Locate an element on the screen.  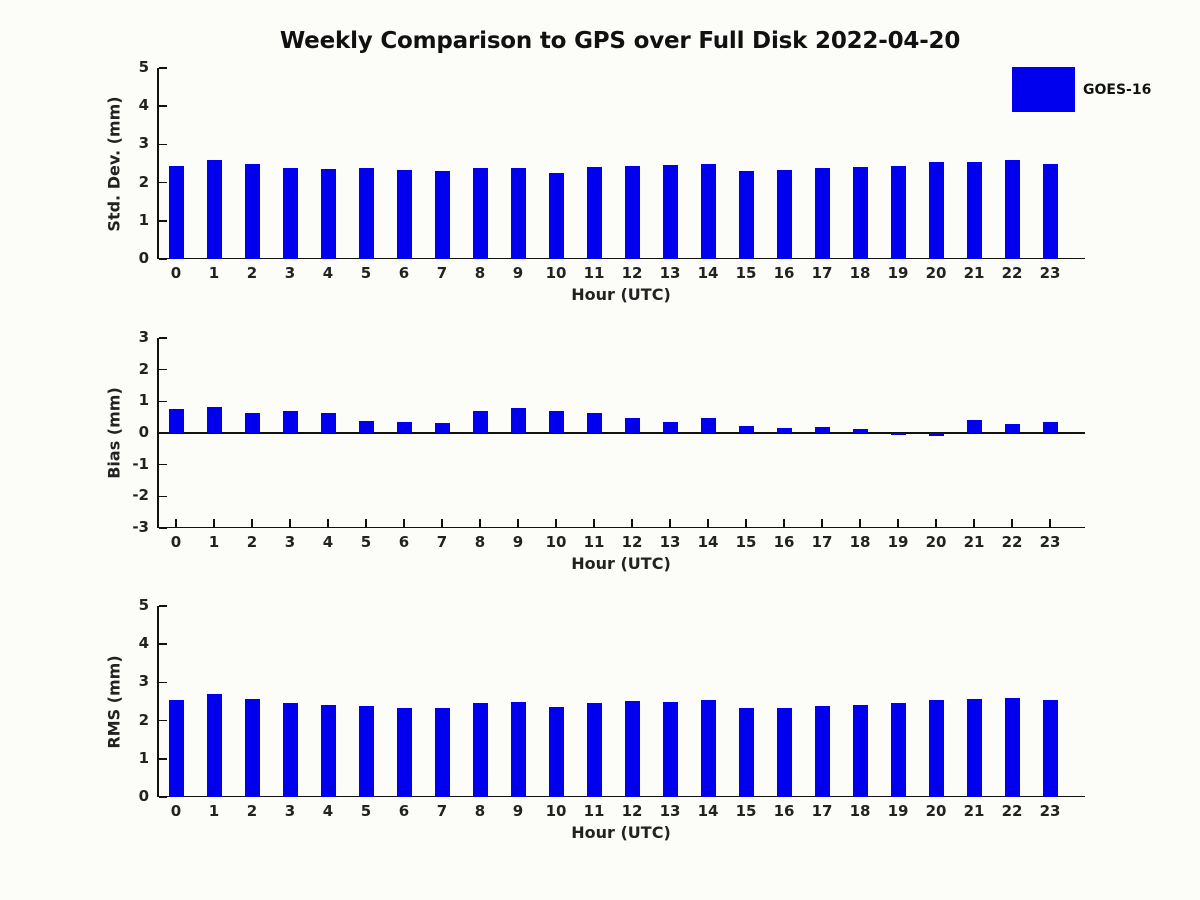
x-tick-label: 12 is located at coordinates (632, 811).